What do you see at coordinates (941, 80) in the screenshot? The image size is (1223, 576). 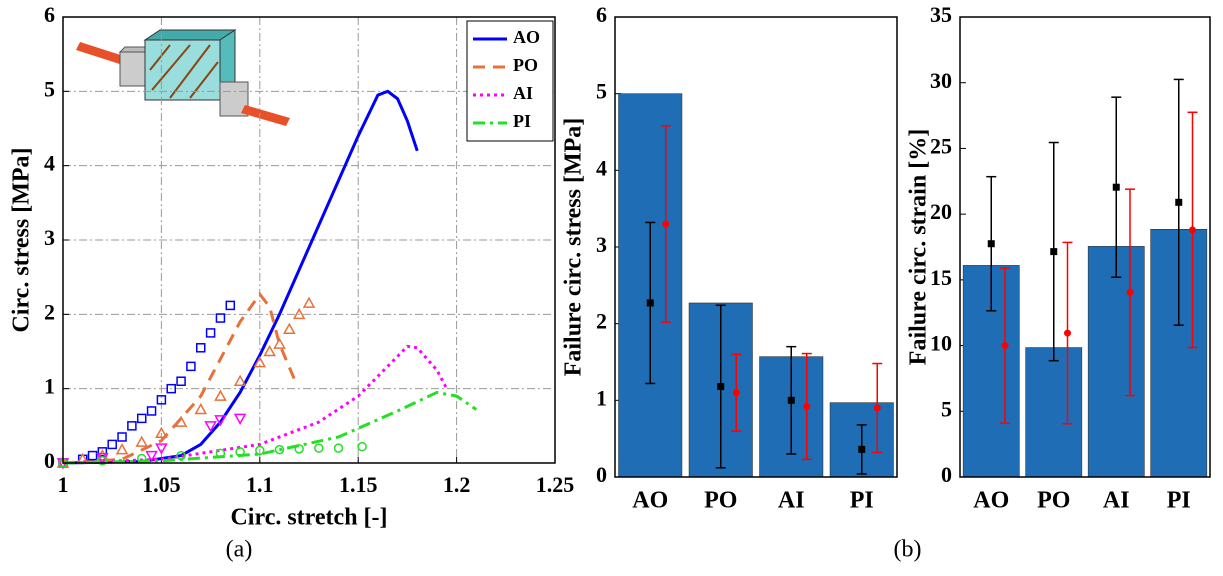 I see `y-tick-label: 30` at bounding box center [941, 80].